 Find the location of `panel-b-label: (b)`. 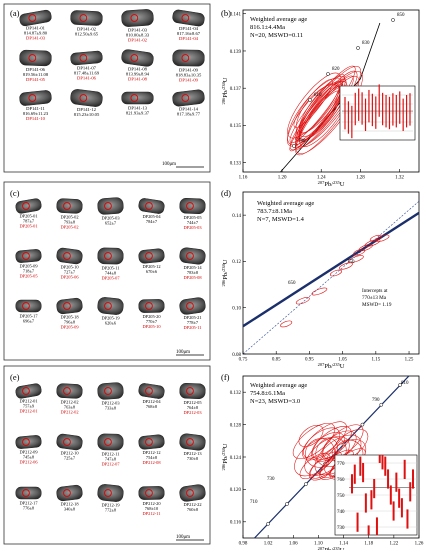

panel-b-label: (b) is located at coordinates (226, 13).